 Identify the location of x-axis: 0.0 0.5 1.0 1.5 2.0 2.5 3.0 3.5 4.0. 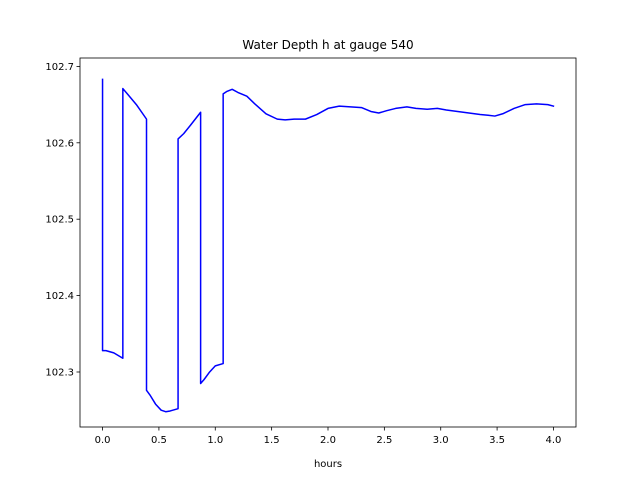
(328, 436).